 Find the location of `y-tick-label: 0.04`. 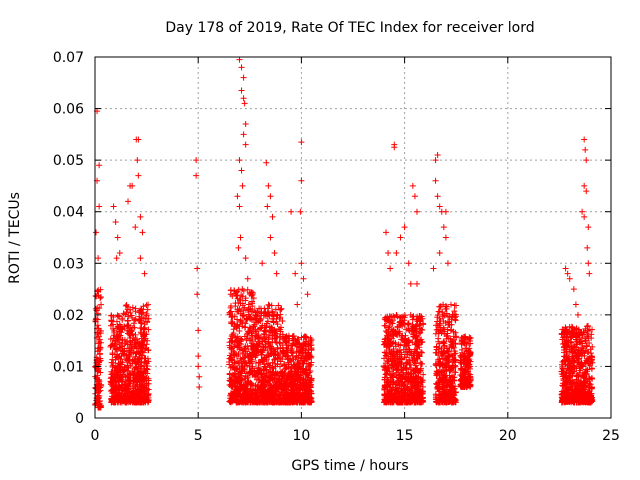

y-tick-label: 0.04 is located at coordinates (68, 213).